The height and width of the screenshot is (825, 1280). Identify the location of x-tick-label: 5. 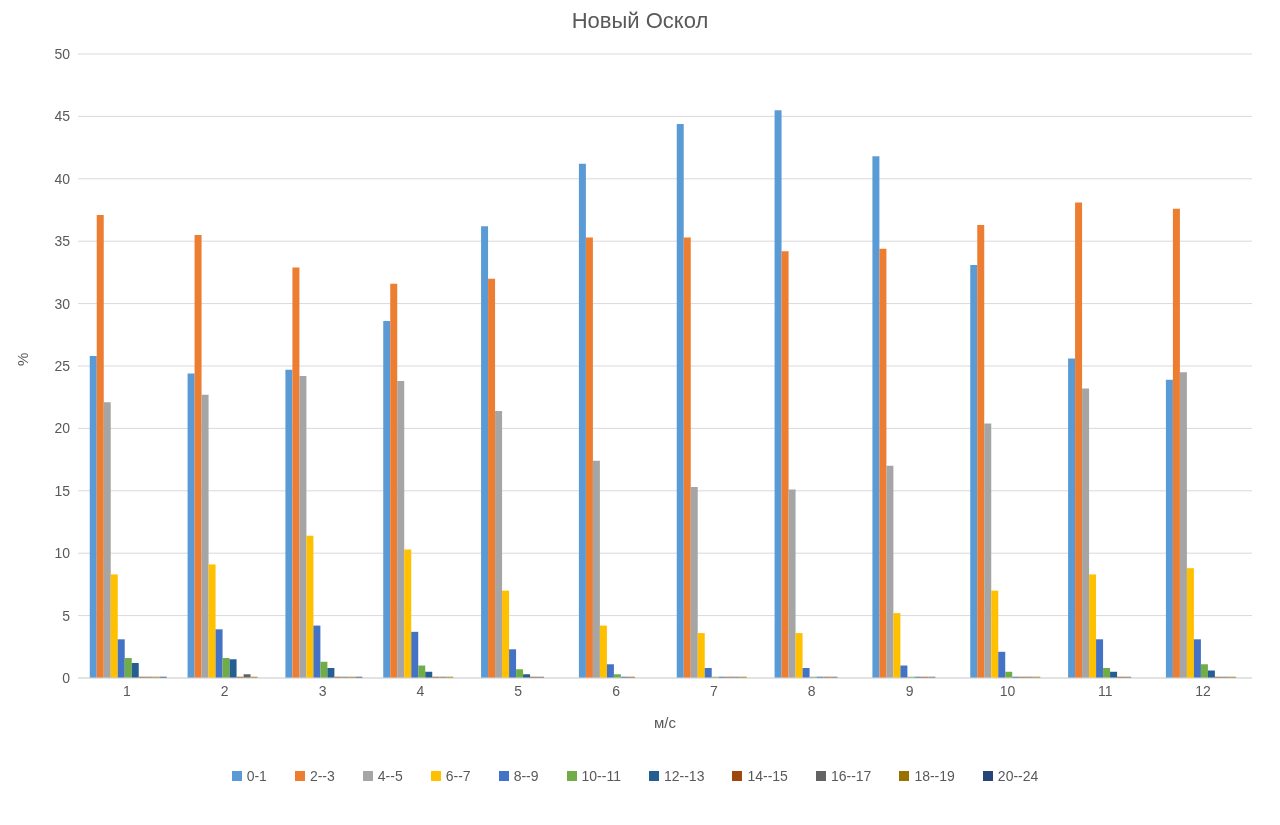
(518, 690).